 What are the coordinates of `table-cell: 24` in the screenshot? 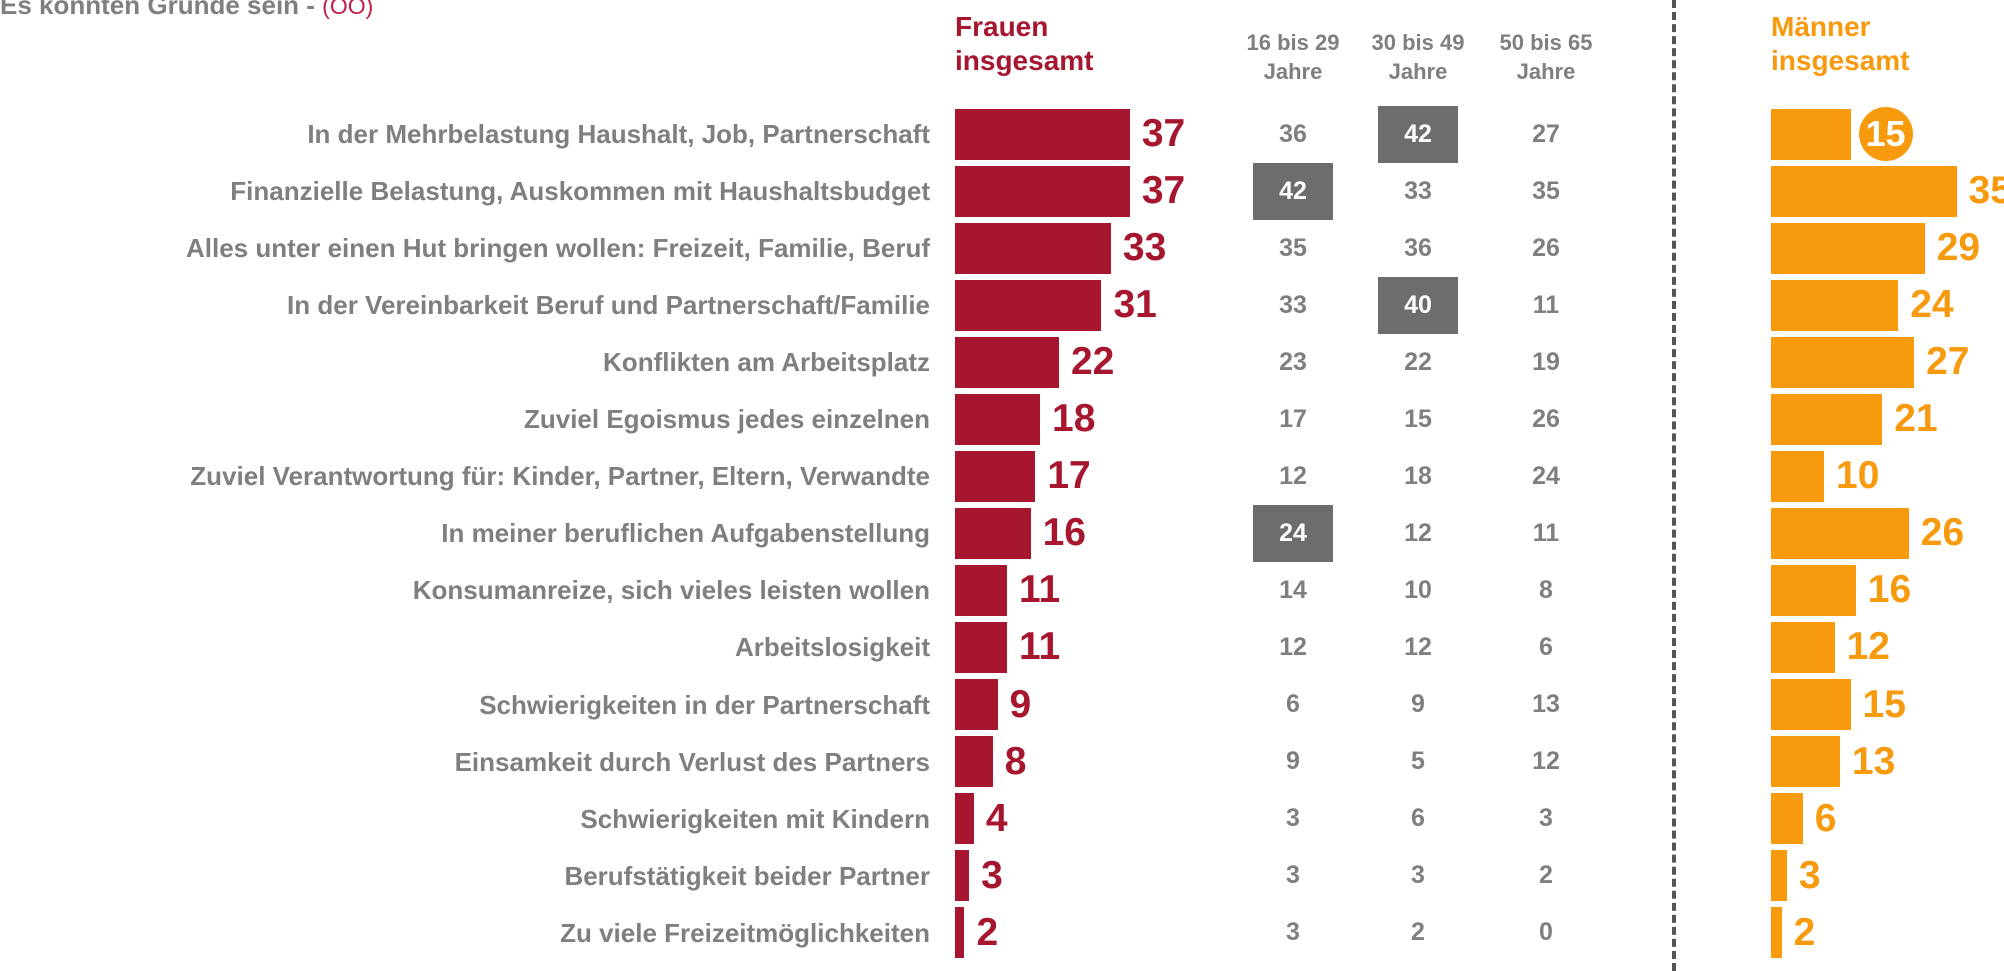 It's located at (1546, 475).